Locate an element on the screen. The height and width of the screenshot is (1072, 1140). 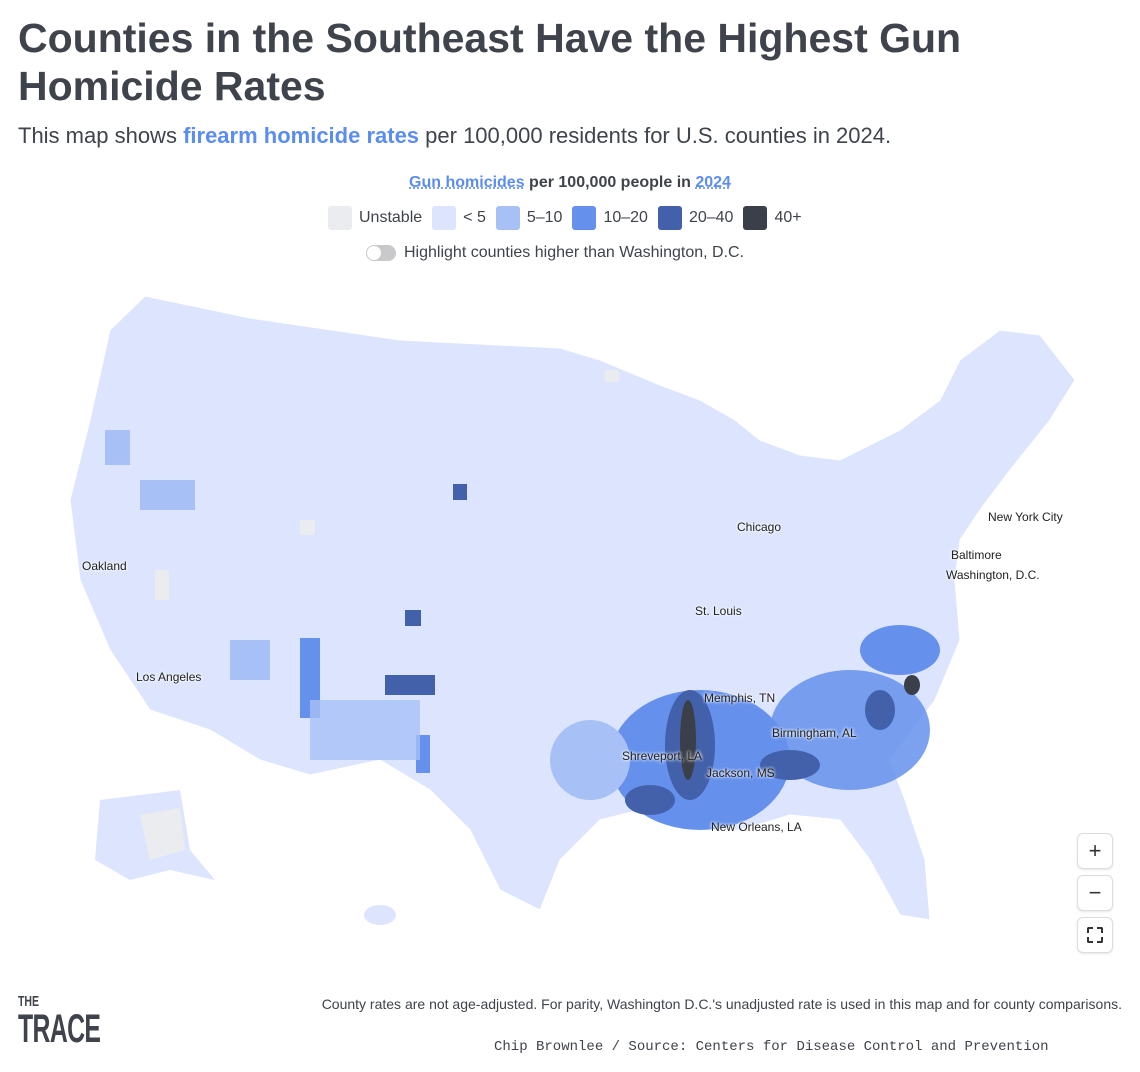
year-selector: 2024 is located at coordinates (713, 182).